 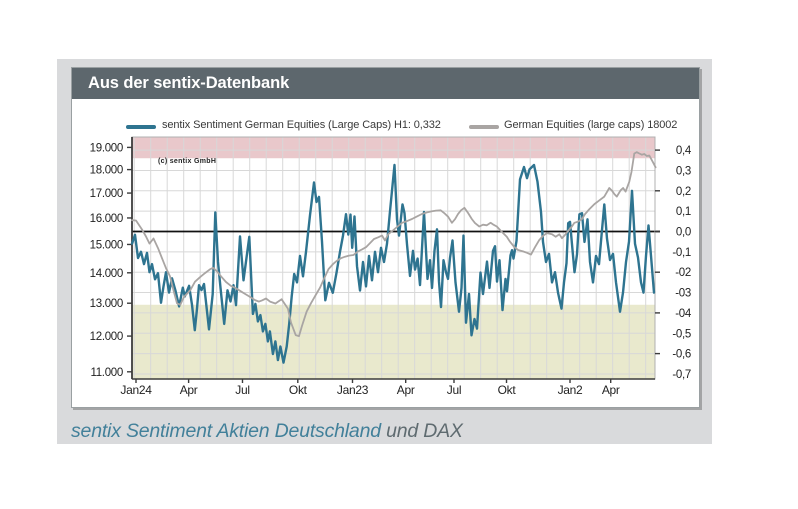 What do you see at coordinates (683, 171) in the screenshot?
I see `right-axis-label: 0,3` at bounding box center [683, 171].